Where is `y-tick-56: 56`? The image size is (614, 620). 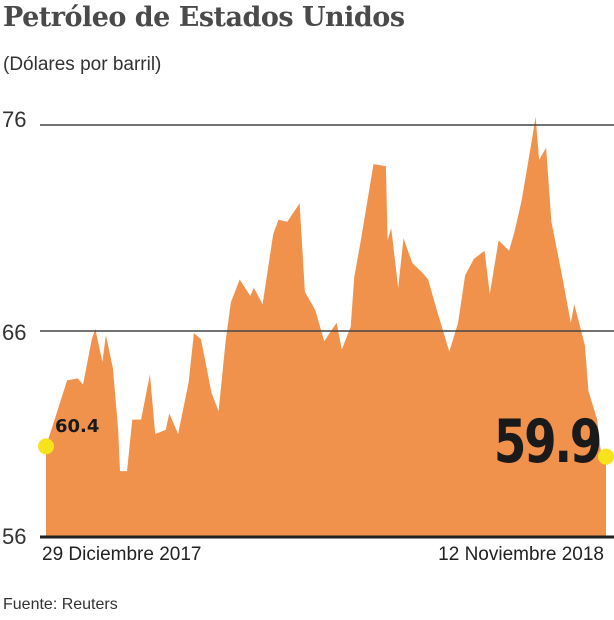
y-tick-56: 56 is located at coordinates (14, 536).